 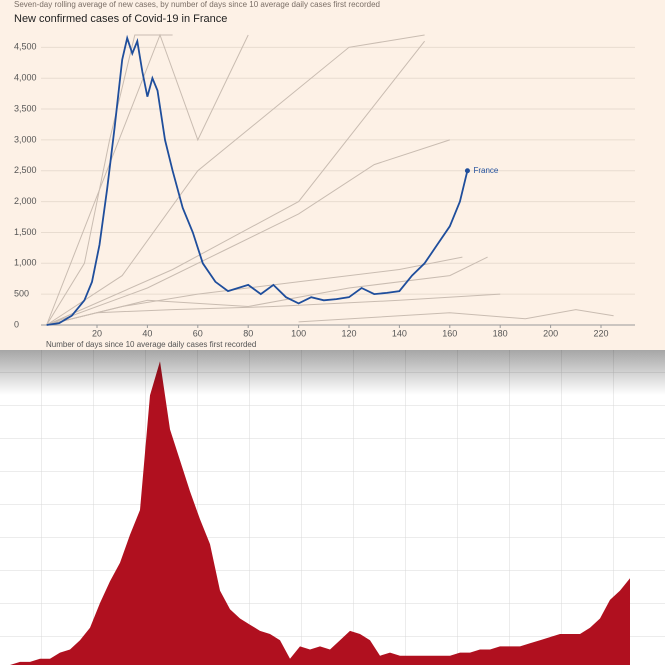 What do you see at coordinates (485, 170) in the screenshot?
I see `series-label: France` at bounding box center [485, 170].